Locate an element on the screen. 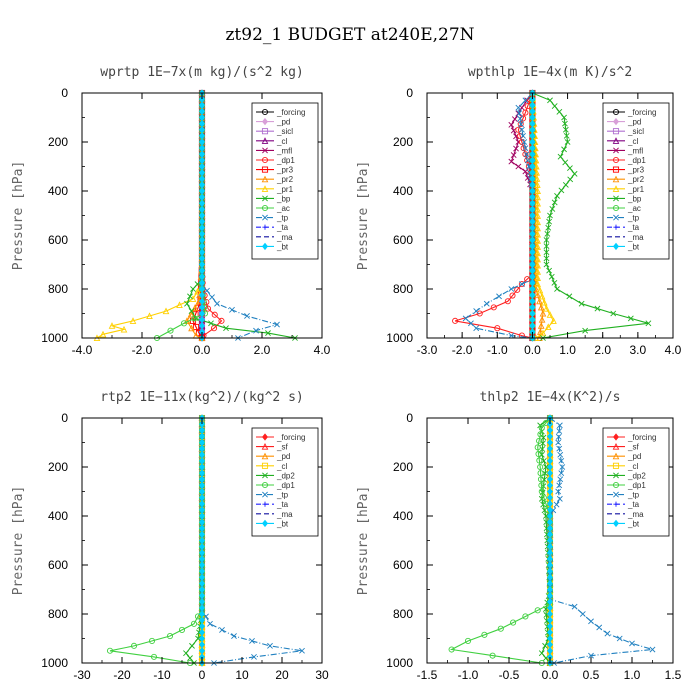 The height and width of the screenshot is (700, 700). x-tick-label: -3.0 is located at coordinates (427, 350).